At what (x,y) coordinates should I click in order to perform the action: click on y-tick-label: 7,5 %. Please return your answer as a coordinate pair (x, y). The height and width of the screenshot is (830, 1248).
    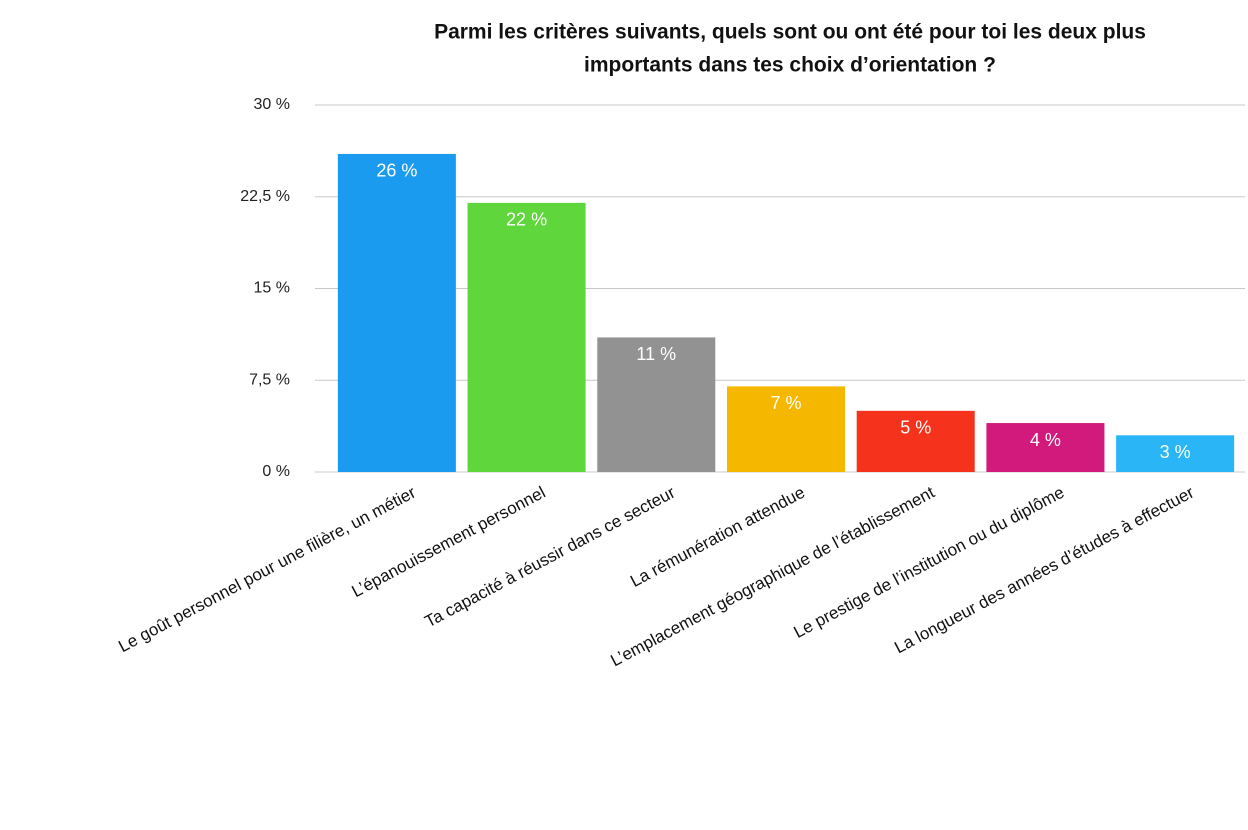
    Looking at the image, I should click on (269, 379).